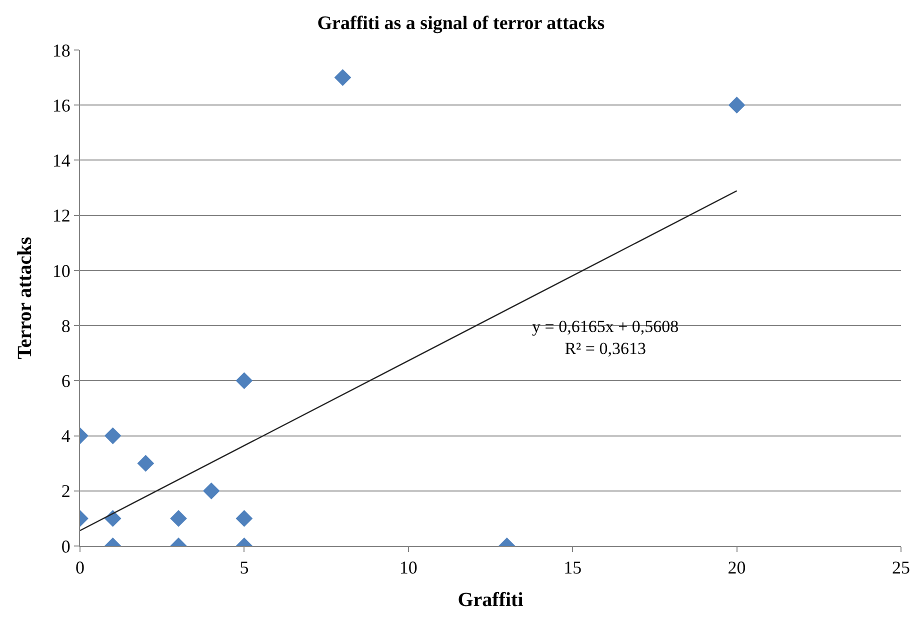  Describe the element at coordinates (65, 380) in the screenshot. I see `y-tick-label: 6` at that location.